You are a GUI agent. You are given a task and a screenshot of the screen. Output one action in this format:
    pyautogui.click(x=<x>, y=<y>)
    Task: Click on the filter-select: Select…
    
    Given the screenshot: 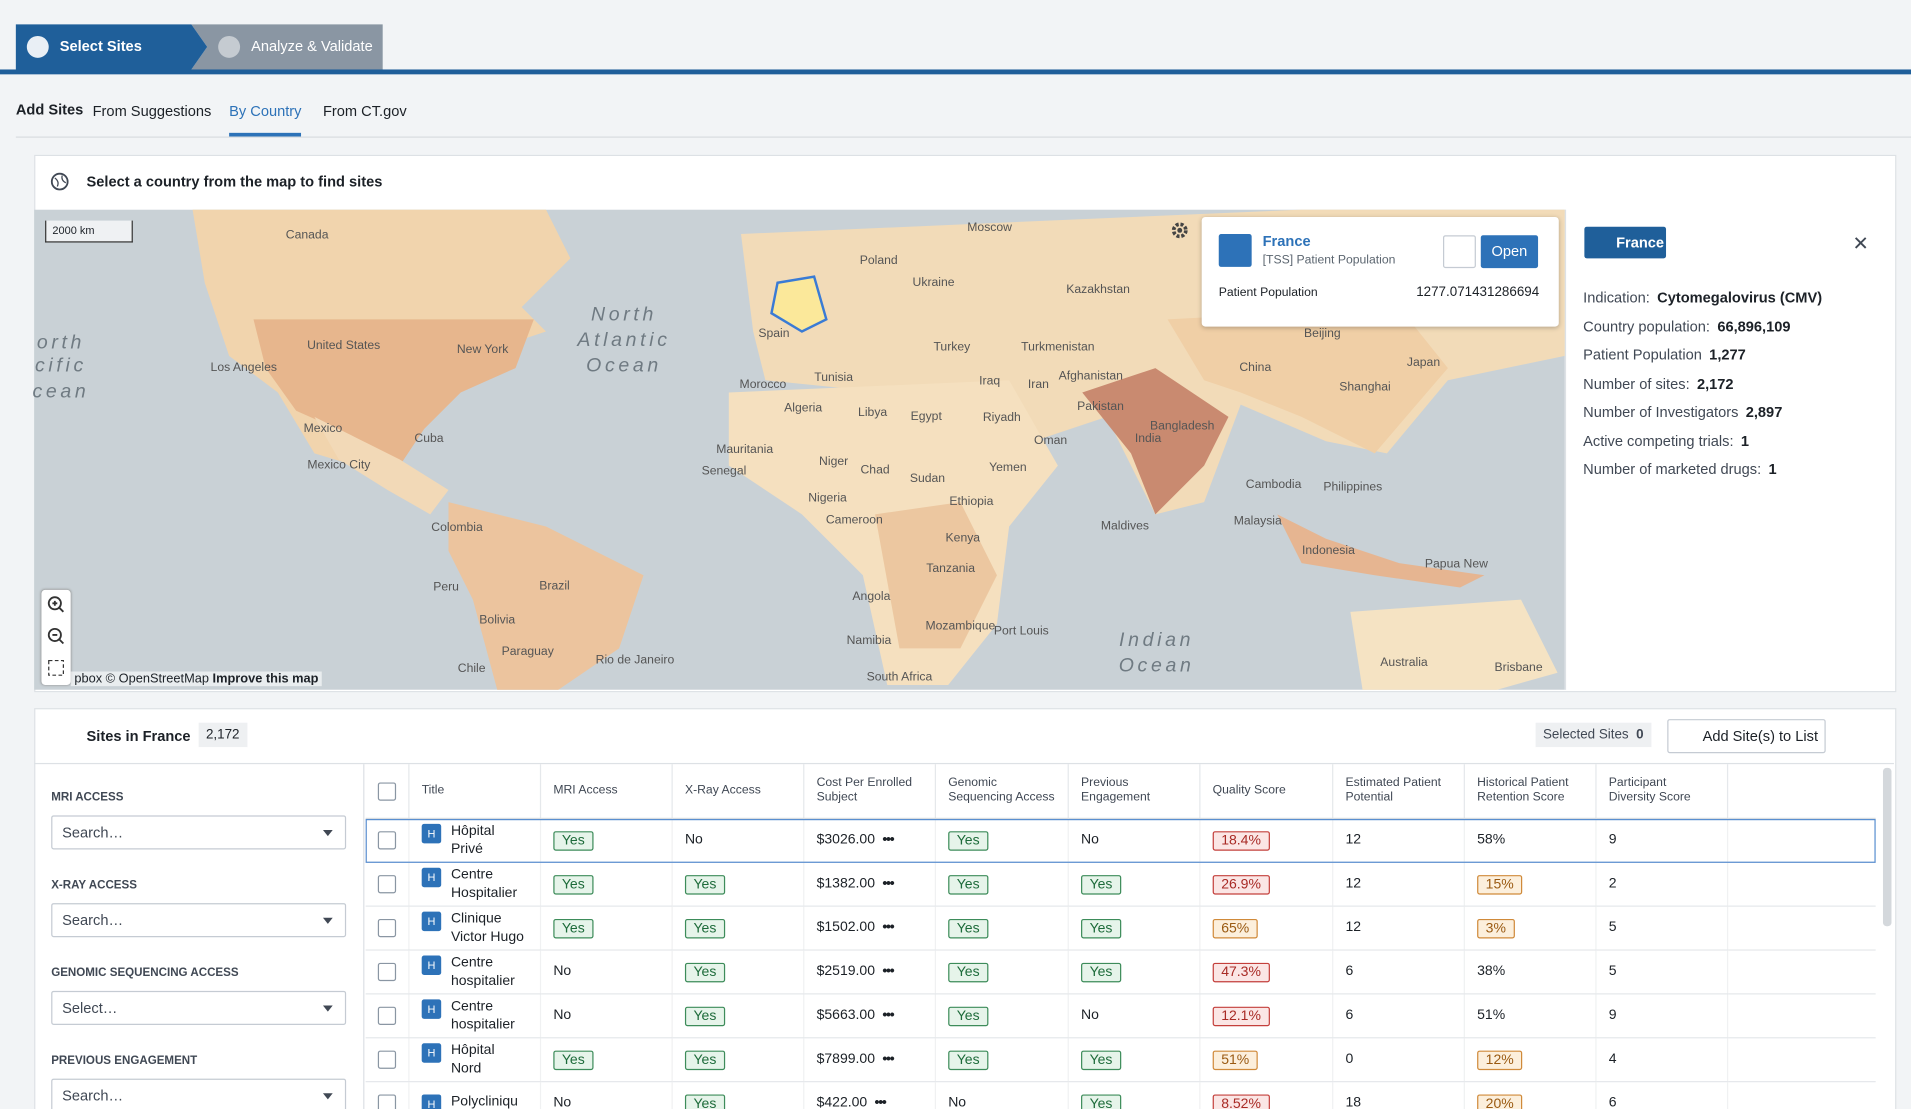 What is the action you would take?
    pyautogui.click(x=199, y=1007)
    